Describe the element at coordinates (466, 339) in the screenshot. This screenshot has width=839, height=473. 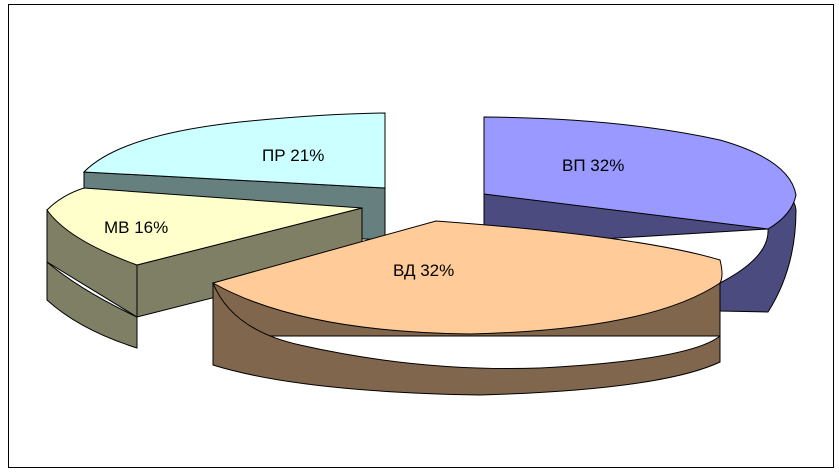
I see `slice-rim-vd` at that location.